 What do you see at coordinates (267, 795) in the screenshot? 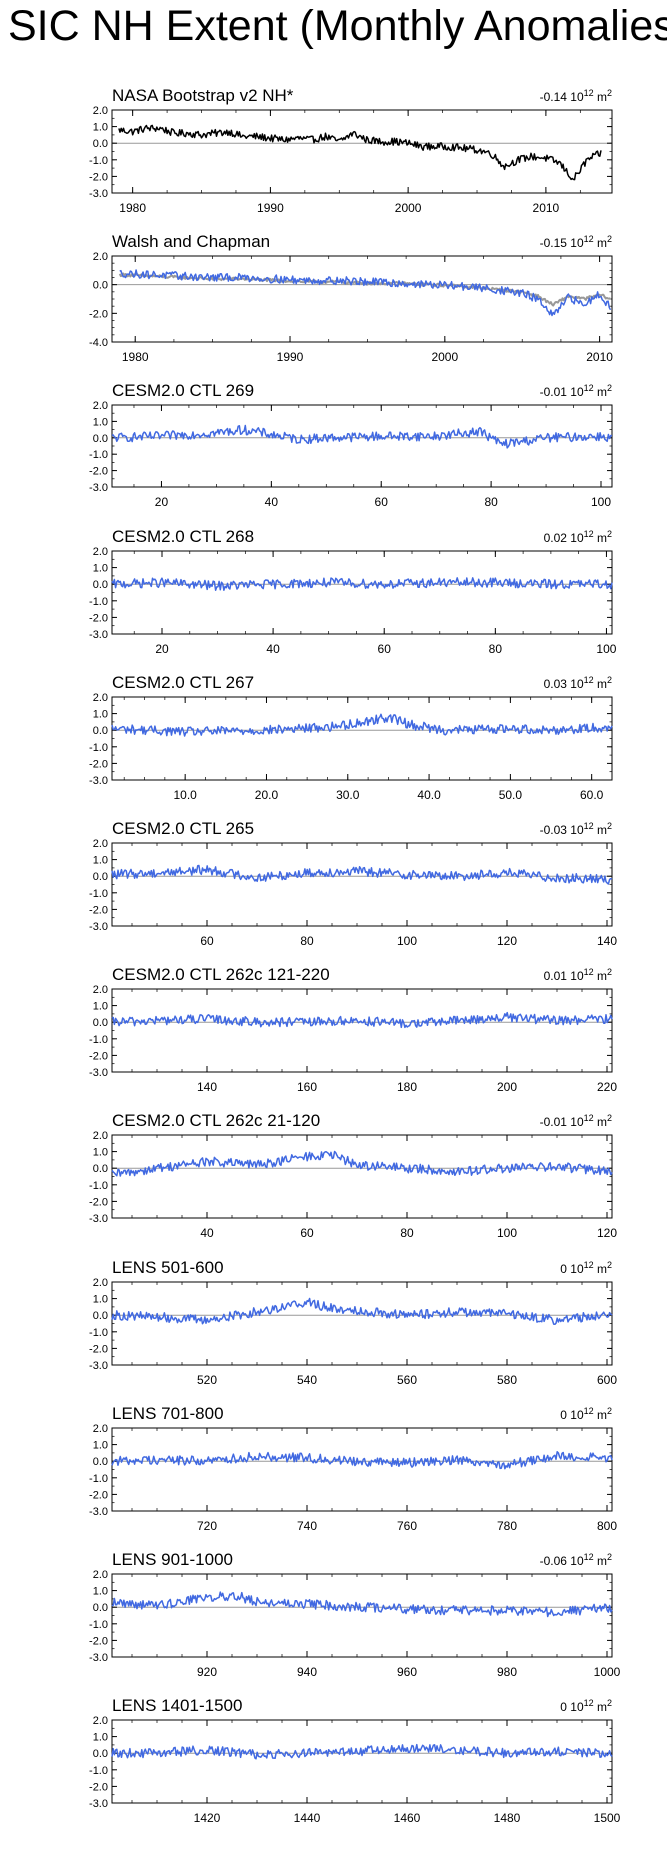
I see `x-tick-label: 20.0` at bounding box center [267, 795].